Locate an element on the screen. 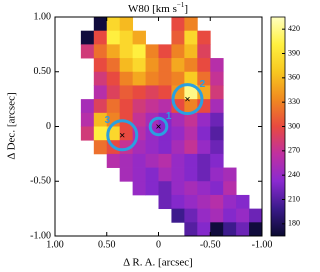 The height and width of the screenshot is (272, 320). title-sup: −1 is located at coordinates (181, 5).